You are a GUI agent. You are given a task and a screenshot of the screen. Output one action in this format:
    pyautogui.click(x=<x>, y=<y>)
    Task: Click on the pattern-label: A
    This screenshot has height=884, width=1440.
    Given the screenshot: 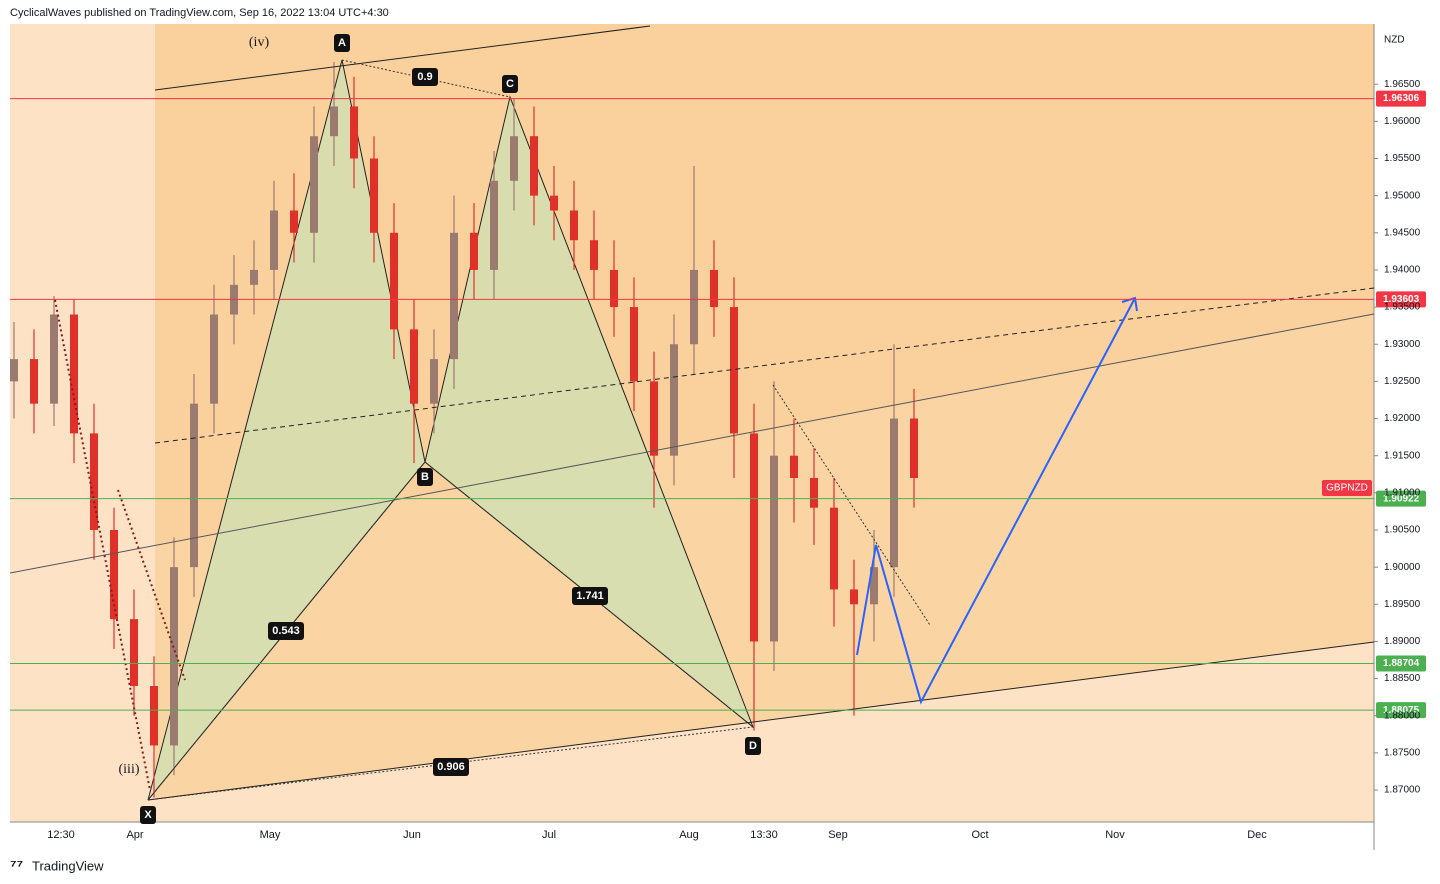 What is the action you would take?
    pyautogui.click(x=342, y=43)
    